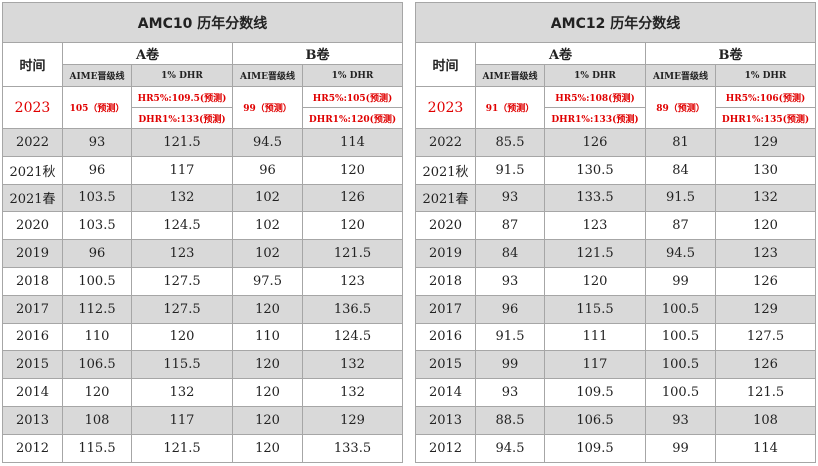 This screenshot has height=466, width=818. What do you see at coordinates (32, 309) in the screenshot?
I see `year-cell: 2017` at bounding box center [32, 309].